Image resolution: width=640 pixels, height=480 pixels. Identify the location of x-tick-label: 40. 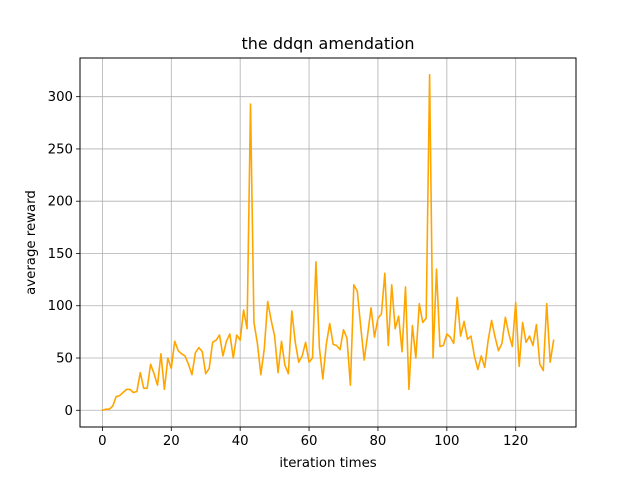
(240, 441).